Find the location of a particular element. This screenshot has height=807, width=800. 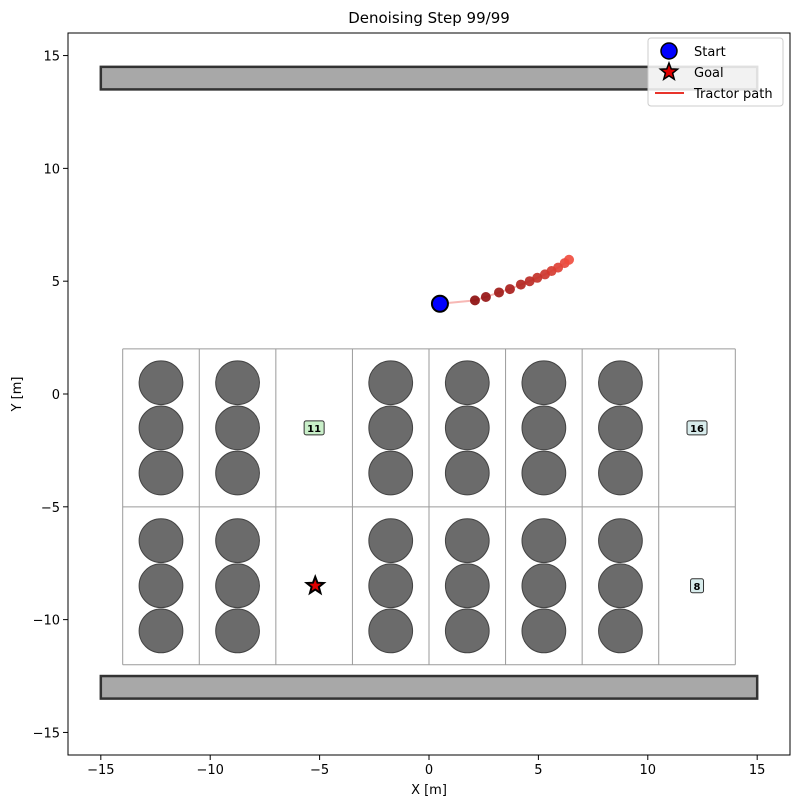

x-tick-label-6: 15 is located at coordinates (757, 770).